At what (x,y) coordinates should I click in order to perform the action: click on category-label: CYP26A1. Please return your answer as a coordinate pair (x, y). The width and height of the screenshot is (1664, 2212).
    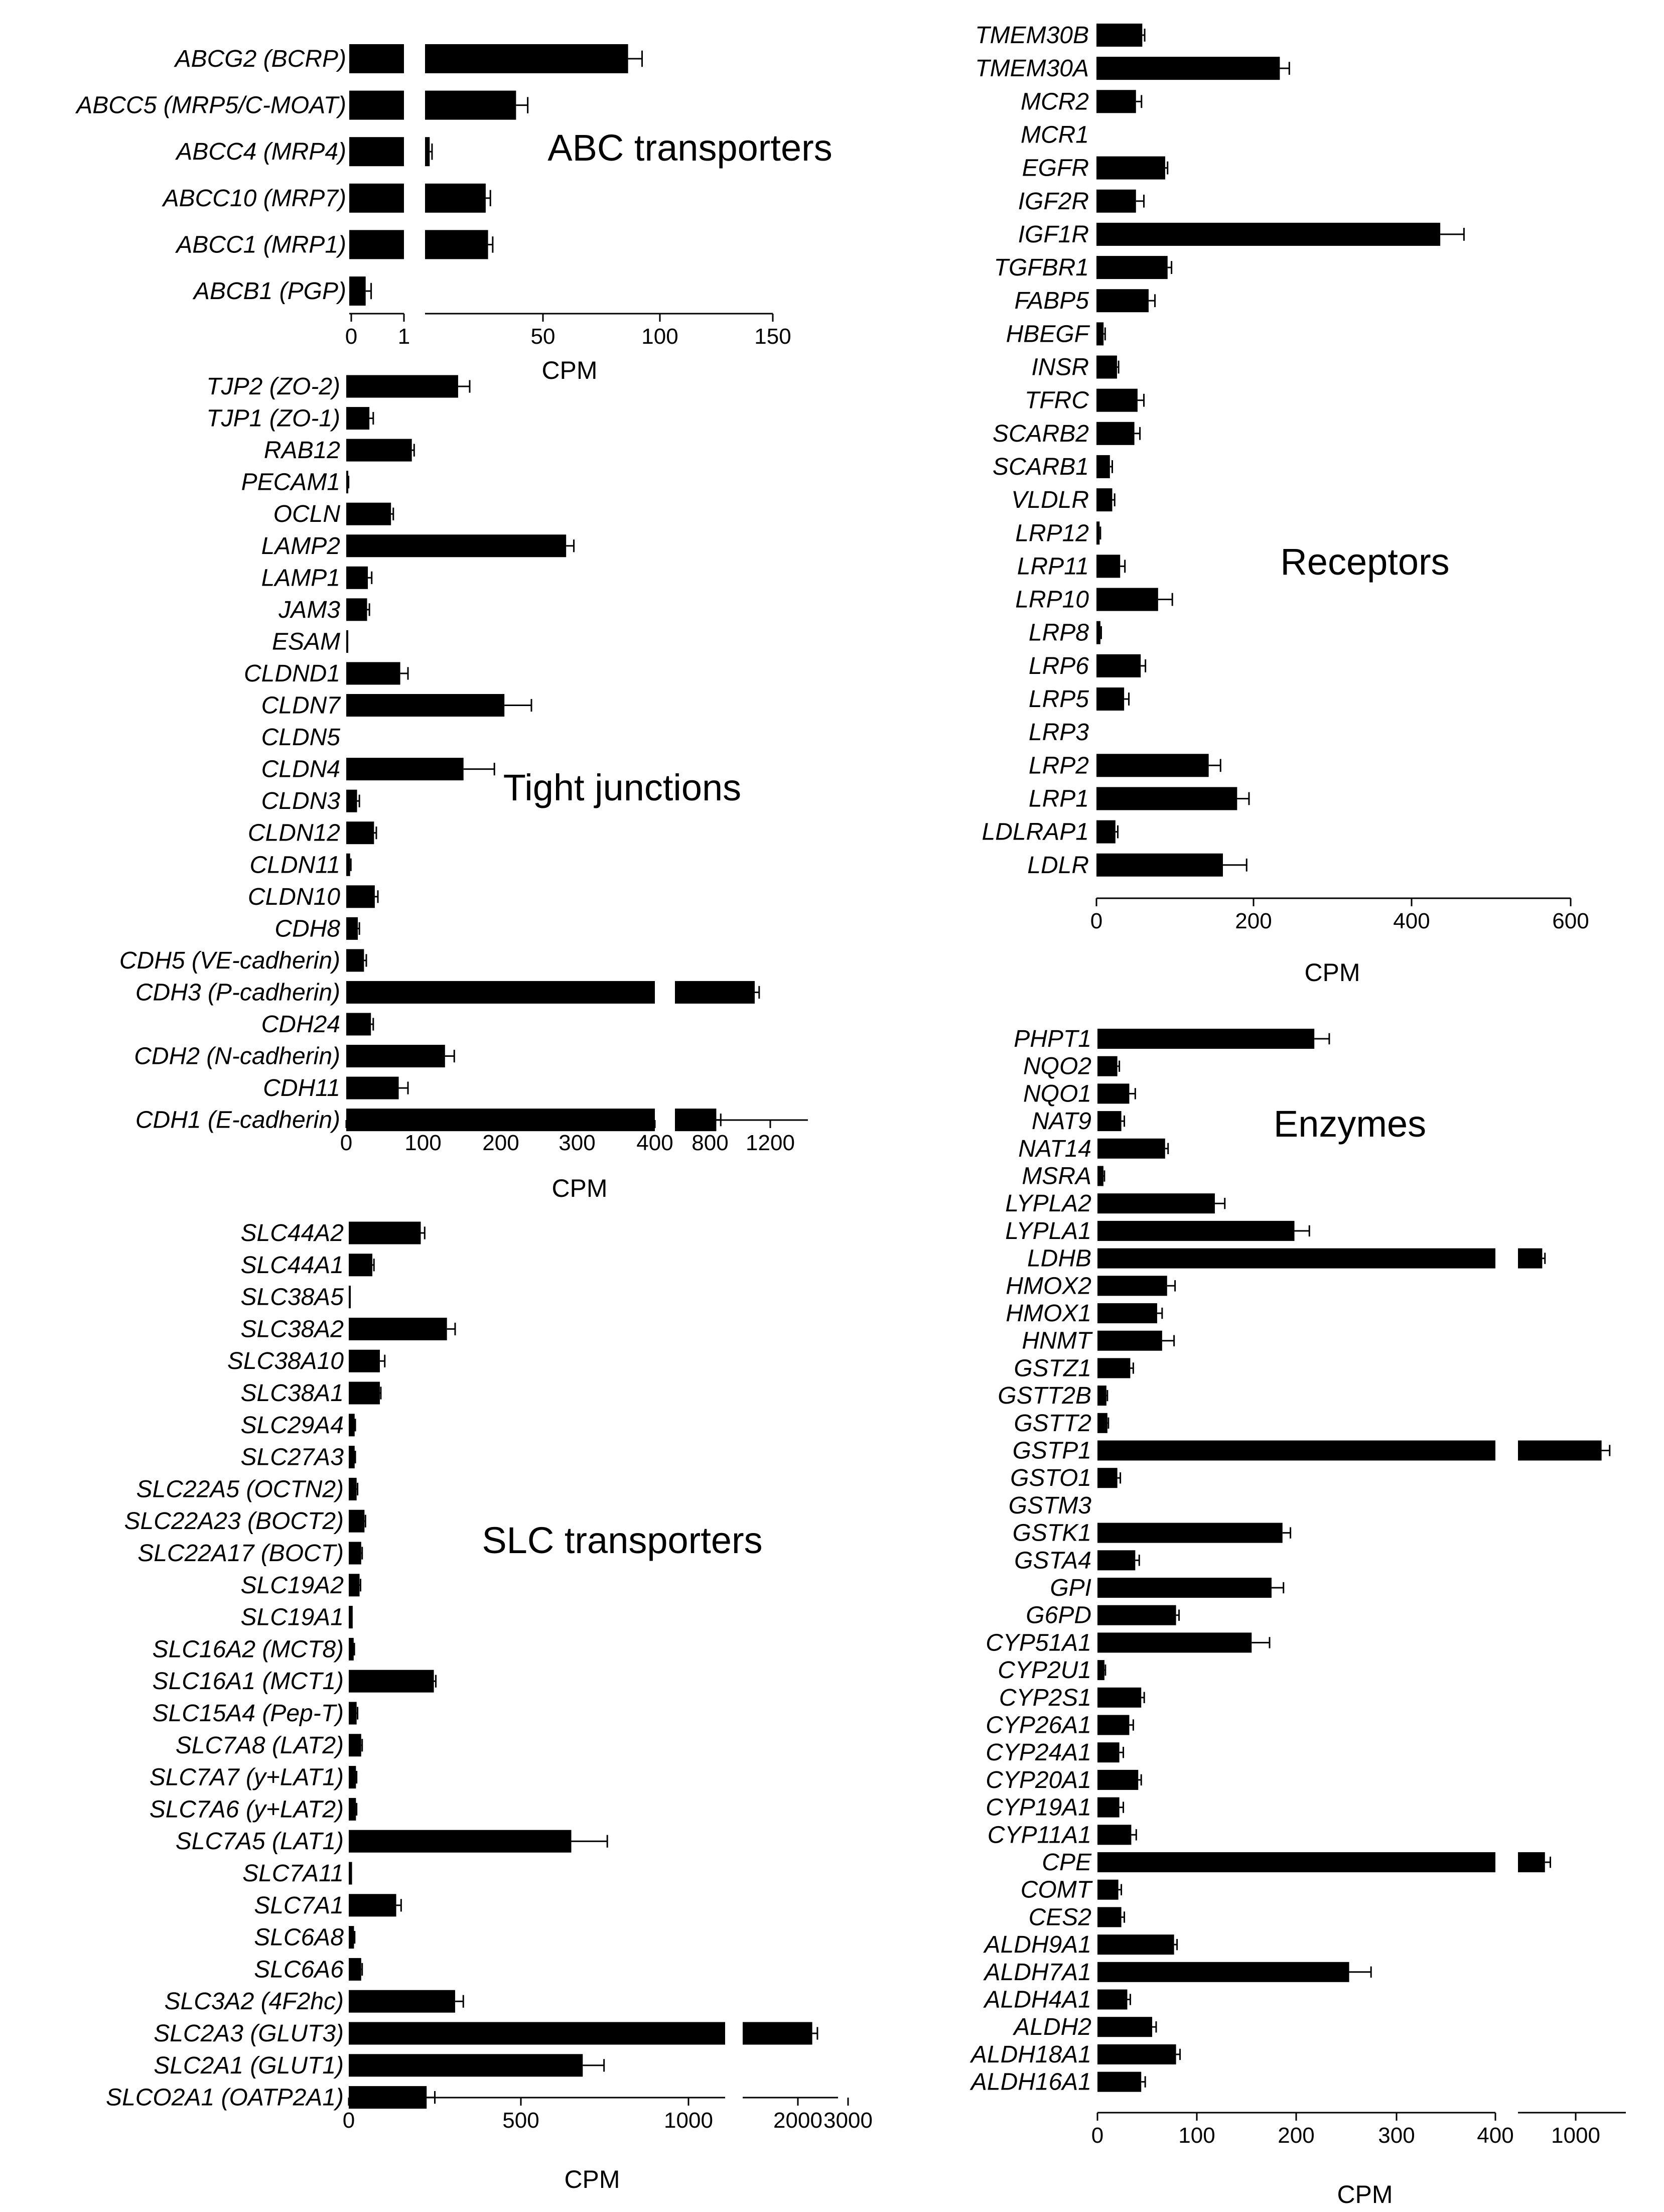
    Looking at the image, I should click on (1038, 1725).